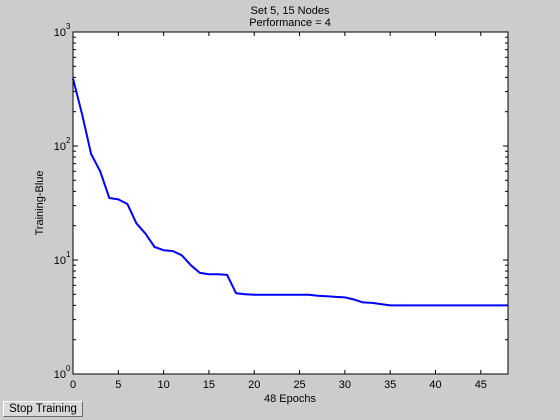 The width and height of the screenshot is (560, 420). I want to click on x-tick-label: 25, so click(299, 385).